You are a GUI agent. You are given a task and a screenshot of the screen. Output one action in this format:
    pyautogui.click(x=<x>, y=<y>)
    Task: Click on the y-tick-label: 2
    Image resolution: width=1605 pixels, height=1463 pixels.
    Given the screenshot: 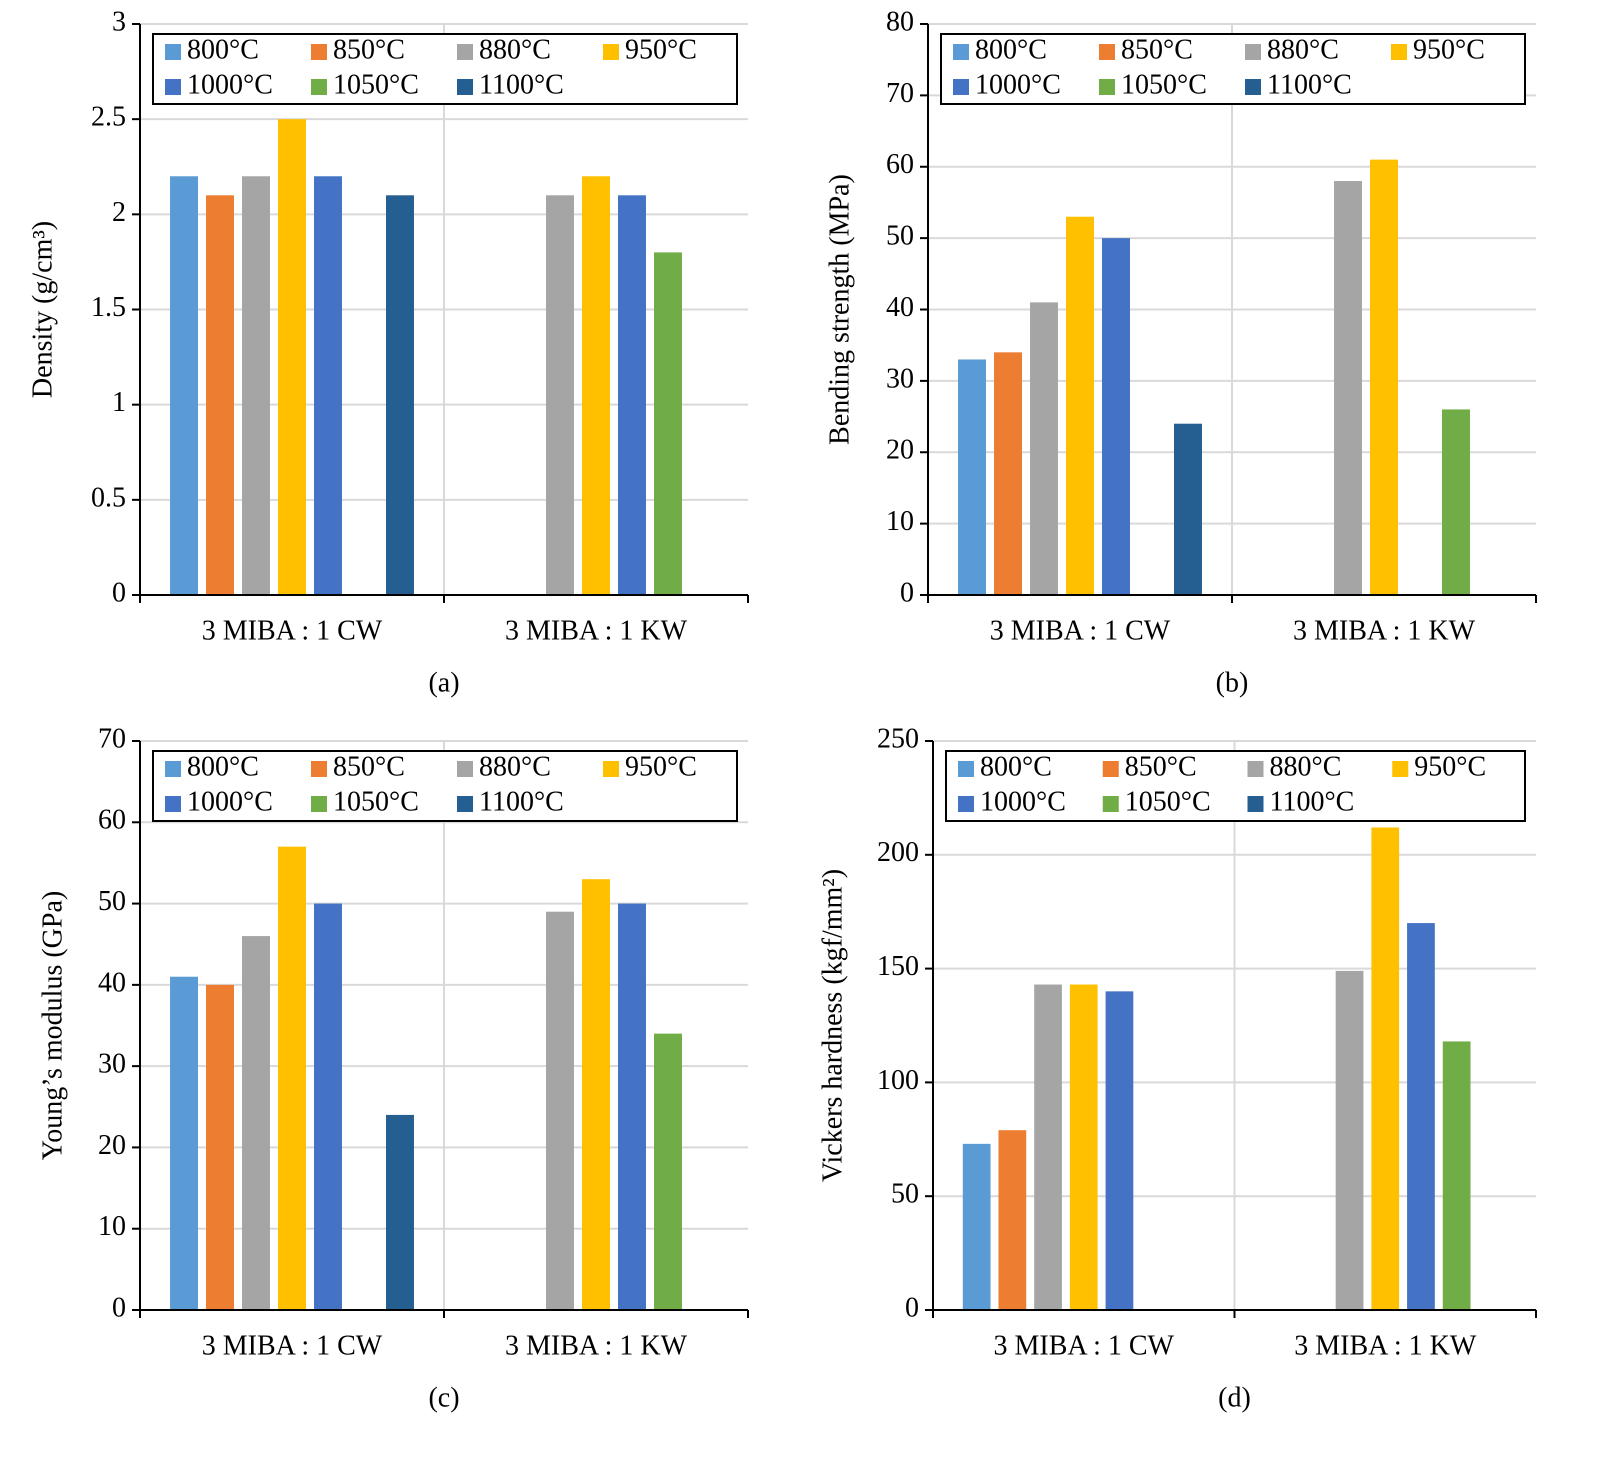 What is the action you would take?
    pyautogui.click(x=119, y=212)
    